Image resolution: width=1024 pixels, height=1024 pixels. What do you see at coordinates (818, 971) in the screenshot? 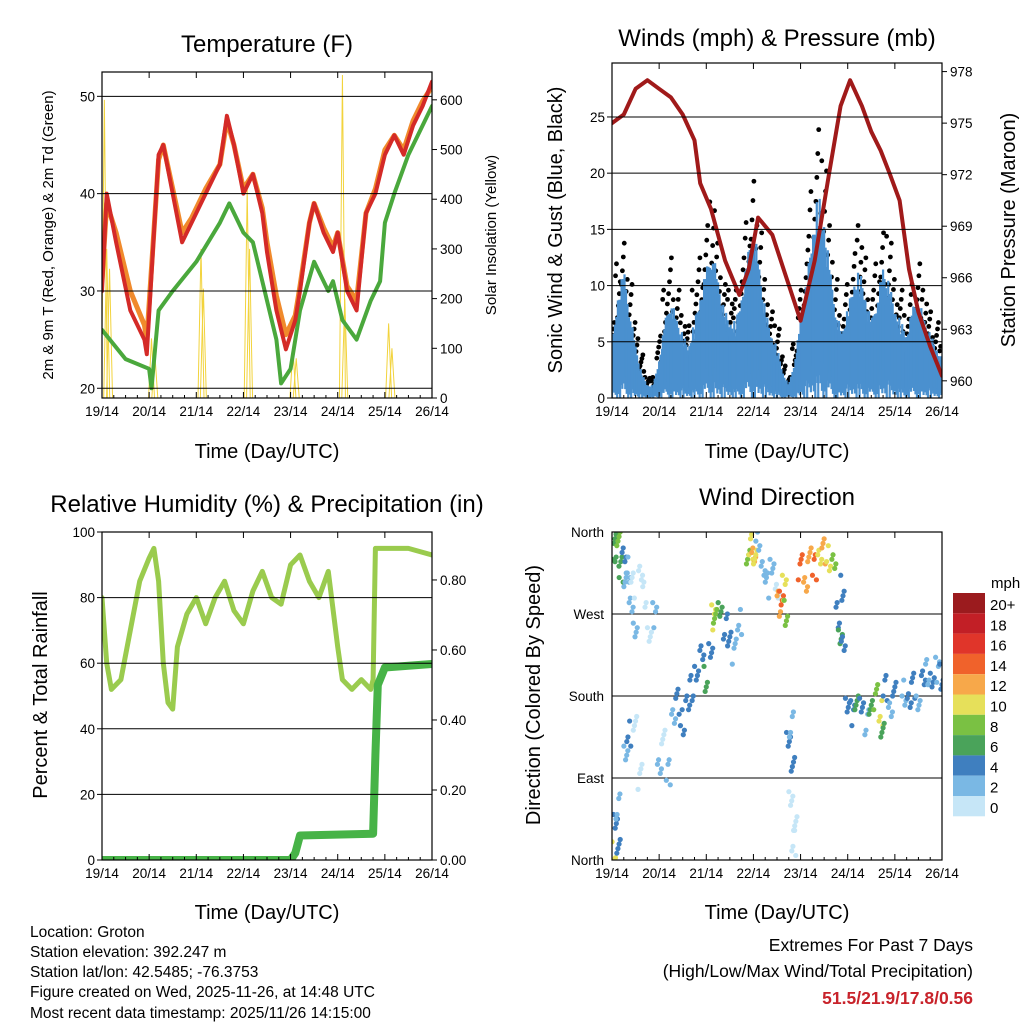
I see `extremes-subheading: (High/Low/Max Wind/Total Precipitation)` at bounding box center [818, 971].